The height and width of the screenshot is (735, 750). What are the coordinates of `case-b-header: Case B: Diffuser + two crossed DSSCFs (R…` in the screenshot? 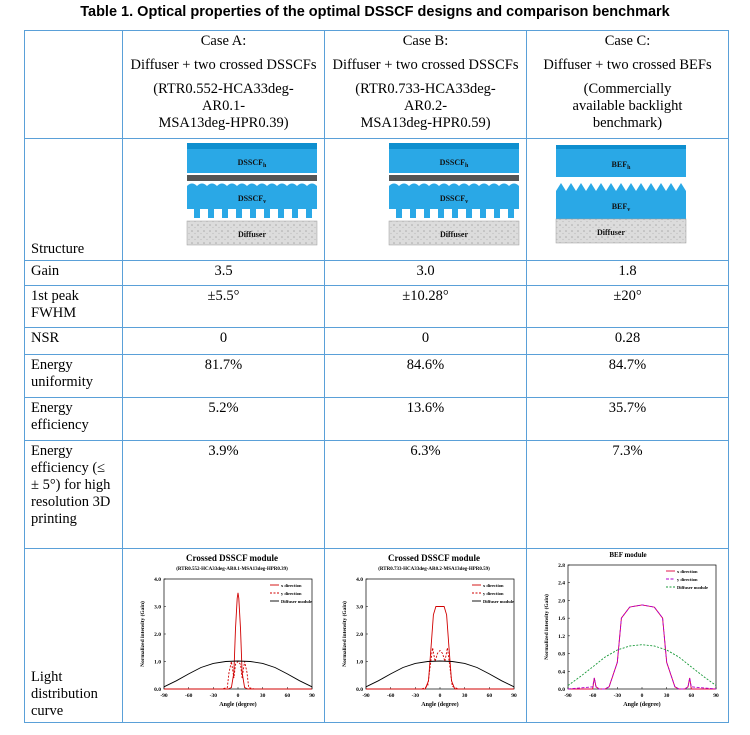 It's located at (425, 84).